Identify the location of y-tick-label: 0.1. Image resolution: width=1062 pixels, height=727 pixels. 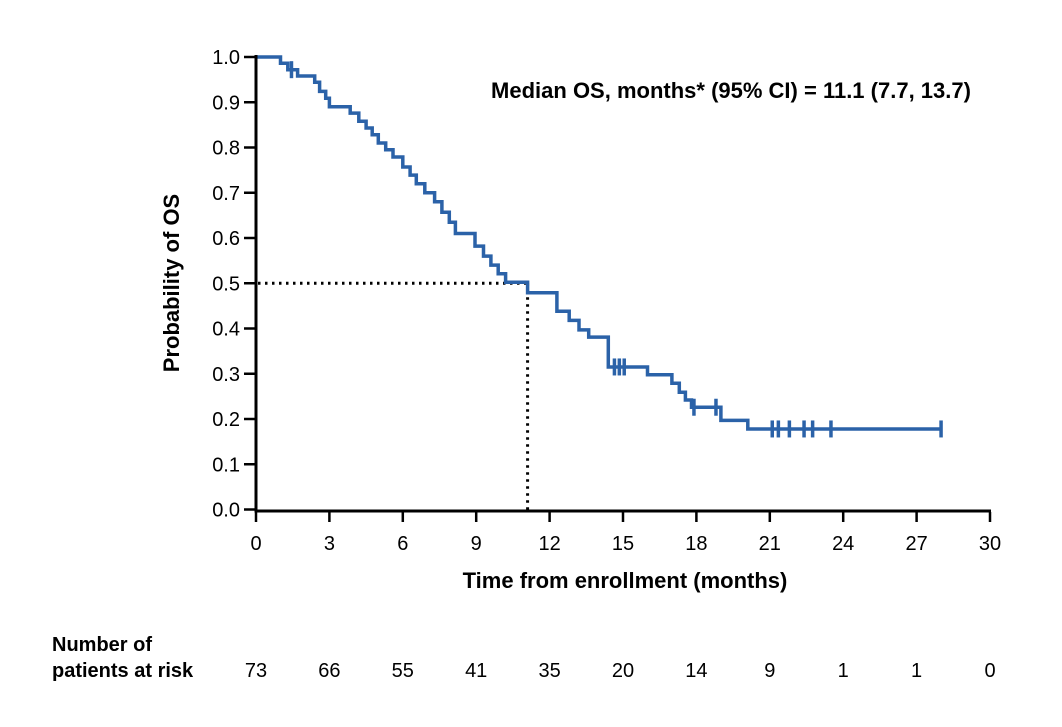
(226, 465).